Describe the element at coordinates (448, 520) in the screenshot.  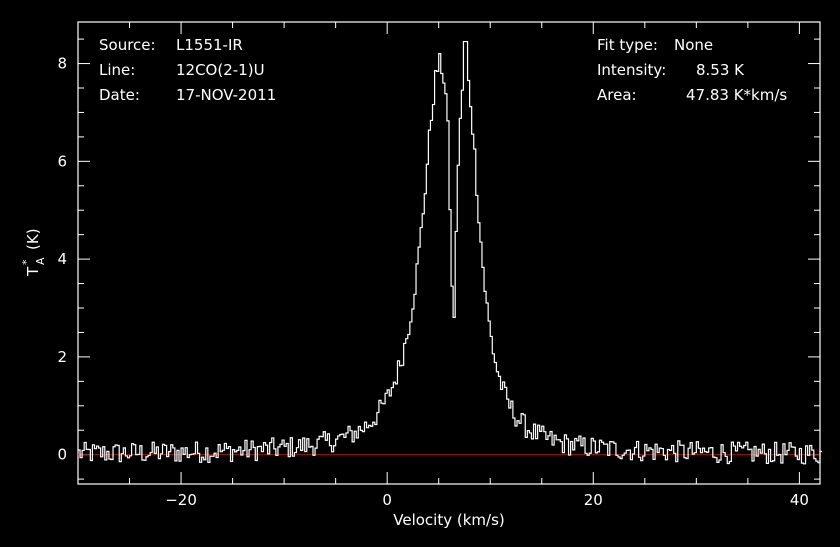
I see `x-axis-label: Velocity (km/s)` at that location.